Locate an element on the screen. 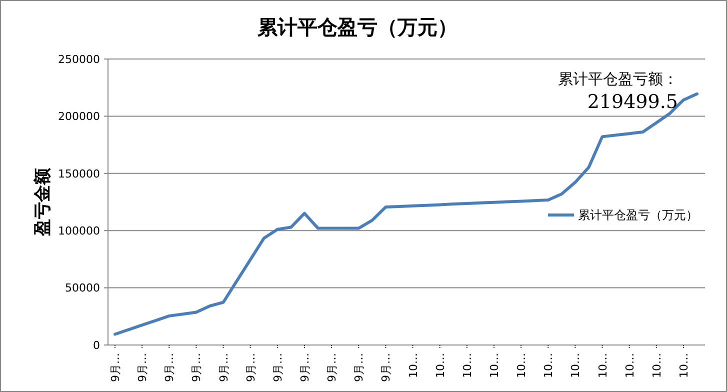 The image size is (727, 392). y-tick-label: 200000 is located at coordinates (79, 117).